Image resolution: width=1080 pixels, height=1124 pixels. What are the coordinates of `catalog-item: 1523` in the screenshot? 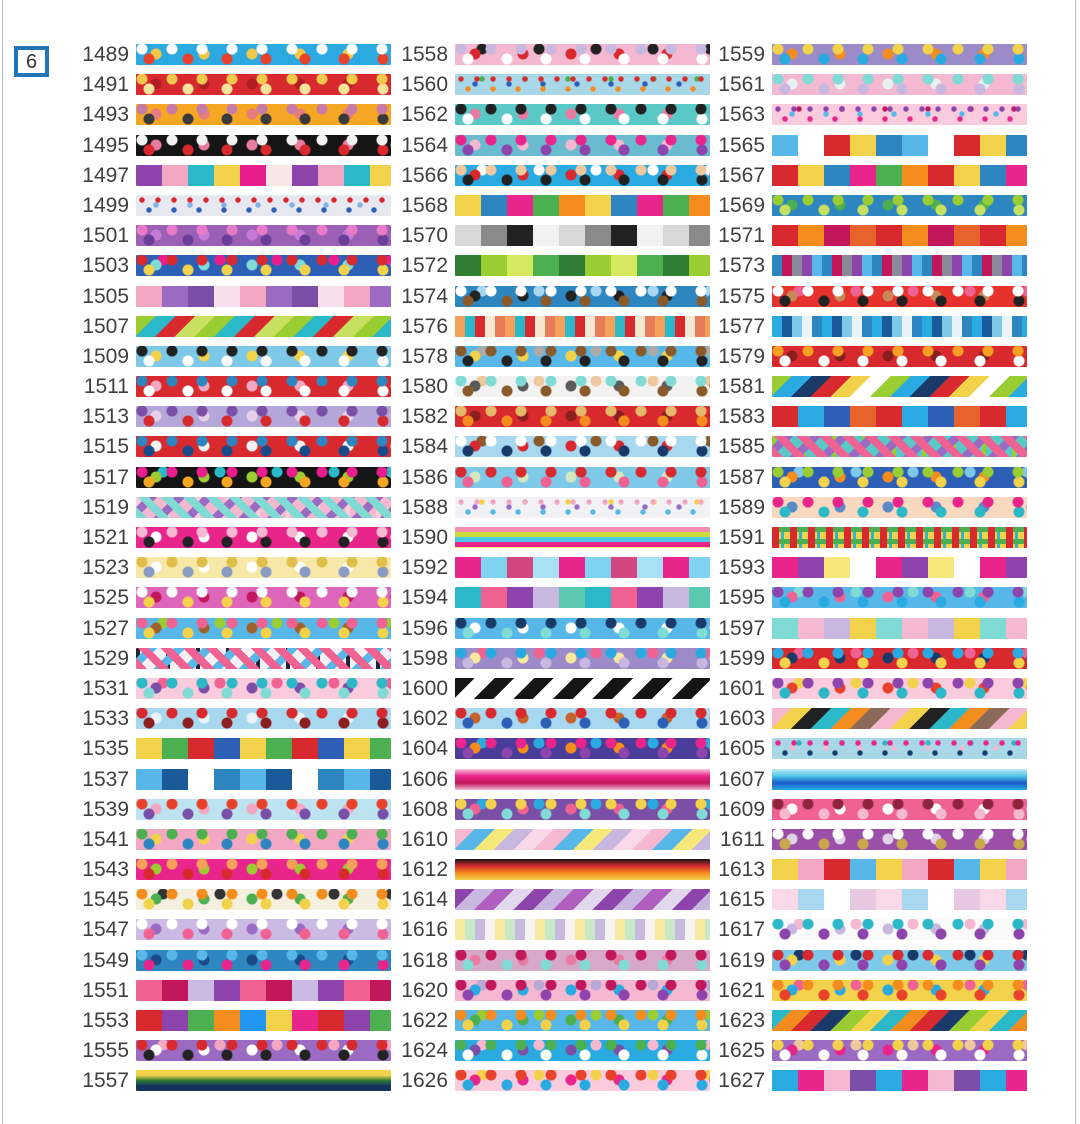 It's located at (231, 568).